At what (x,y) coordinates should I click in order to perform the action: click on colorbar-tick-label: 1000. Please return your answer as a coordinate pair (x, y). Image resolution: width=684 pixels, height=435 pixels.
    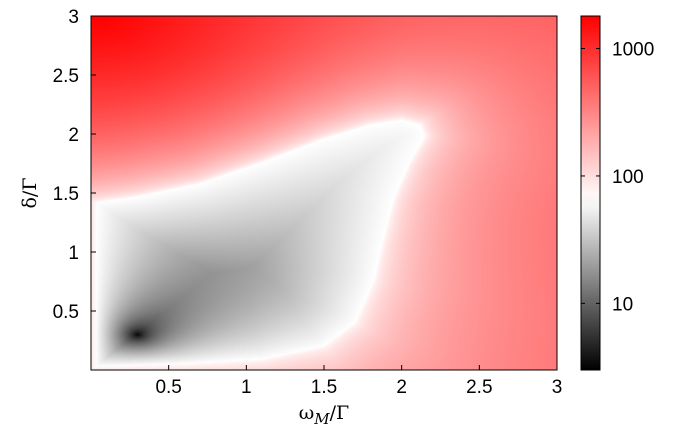
    Looking at the image, I should click on (633, 50).